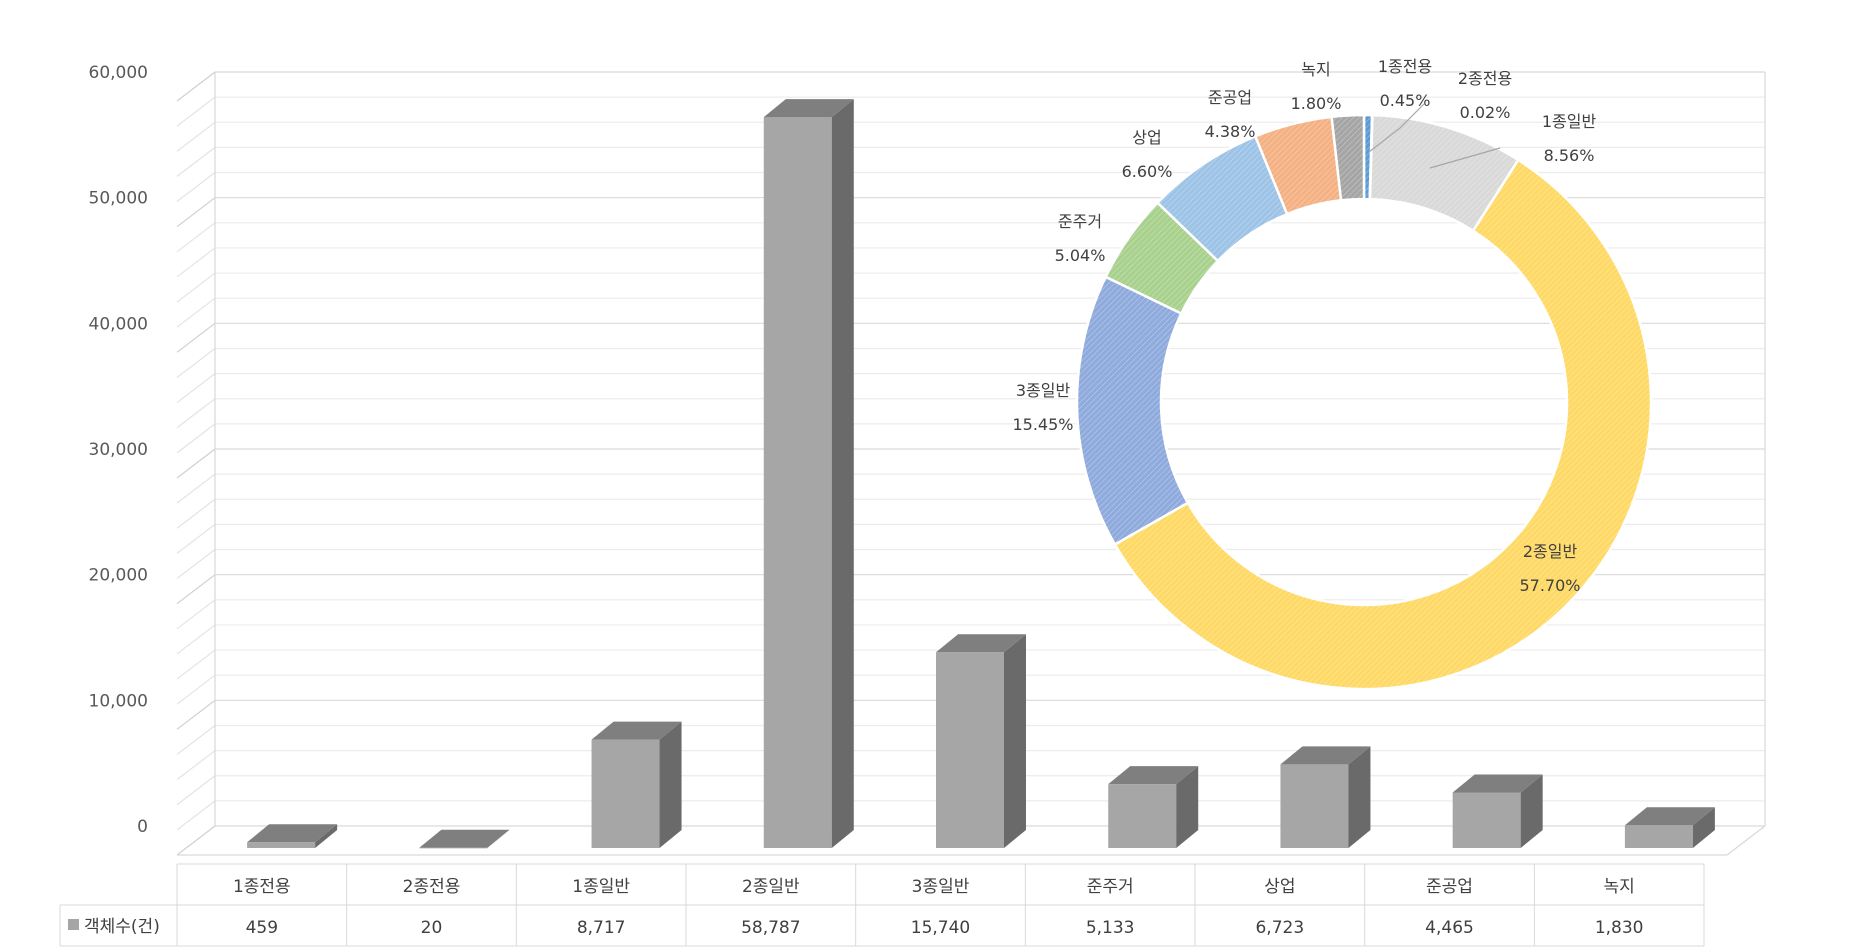  I want to click on donut-percent-label: 5.04%, so click(1080, 255).